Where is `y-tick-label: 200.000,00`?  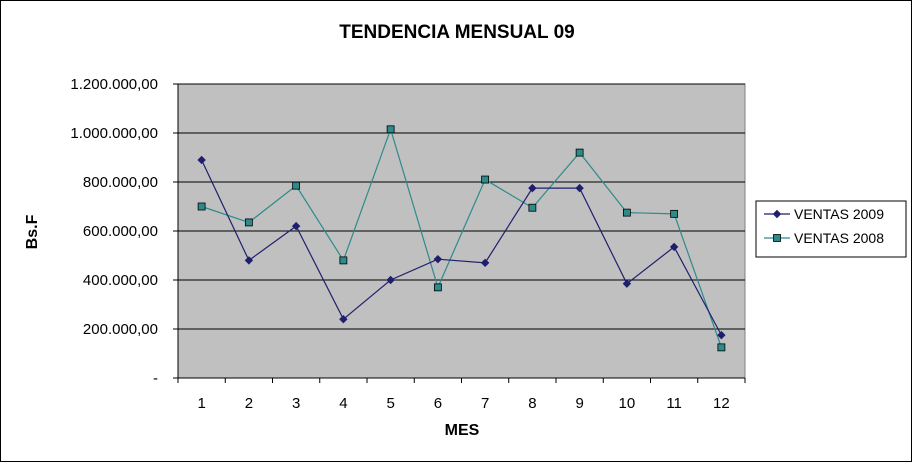 y-tick-label: 200.000,00 is located at coordinates (120, 329).